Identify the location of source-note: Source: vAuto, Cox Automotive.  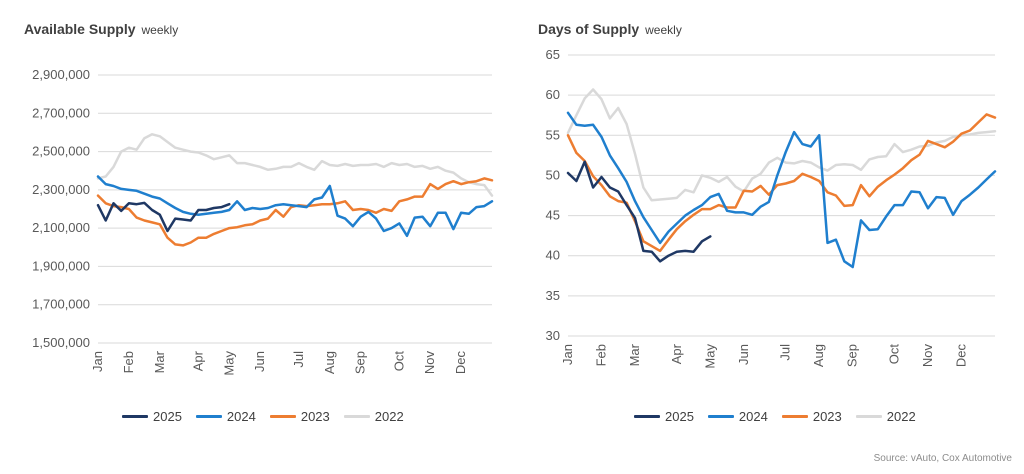
(942, 458).